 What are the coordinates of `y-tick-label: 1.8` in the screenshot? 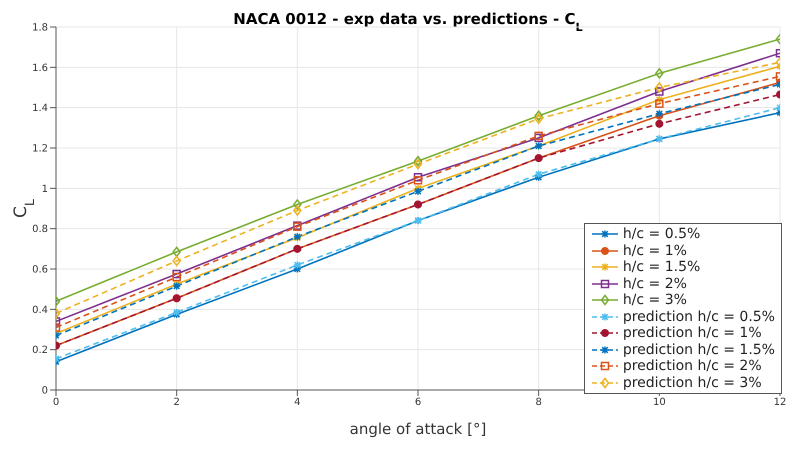 It's located at (40, 28).